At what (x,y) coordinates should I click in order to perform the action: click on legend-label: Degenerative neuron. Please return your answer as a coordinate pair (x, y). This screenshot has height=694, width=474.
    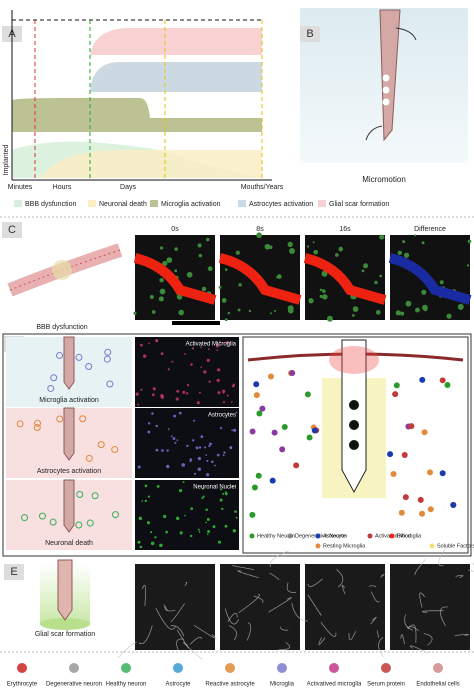
    Looking at the image, I should click on (74, 685).